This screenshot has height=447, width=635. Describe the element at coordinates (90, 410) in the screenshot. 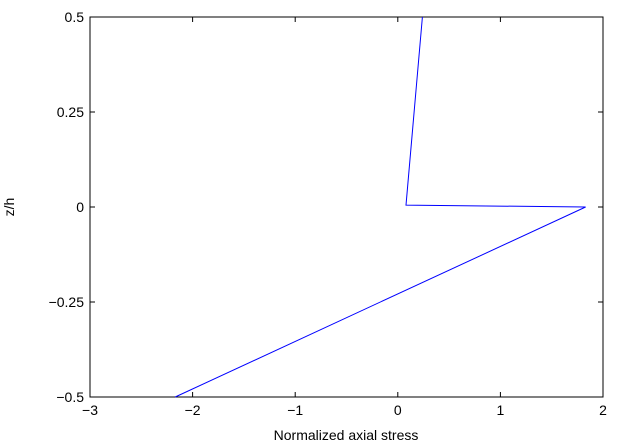

I see `x-tick-label: −3` at that location.